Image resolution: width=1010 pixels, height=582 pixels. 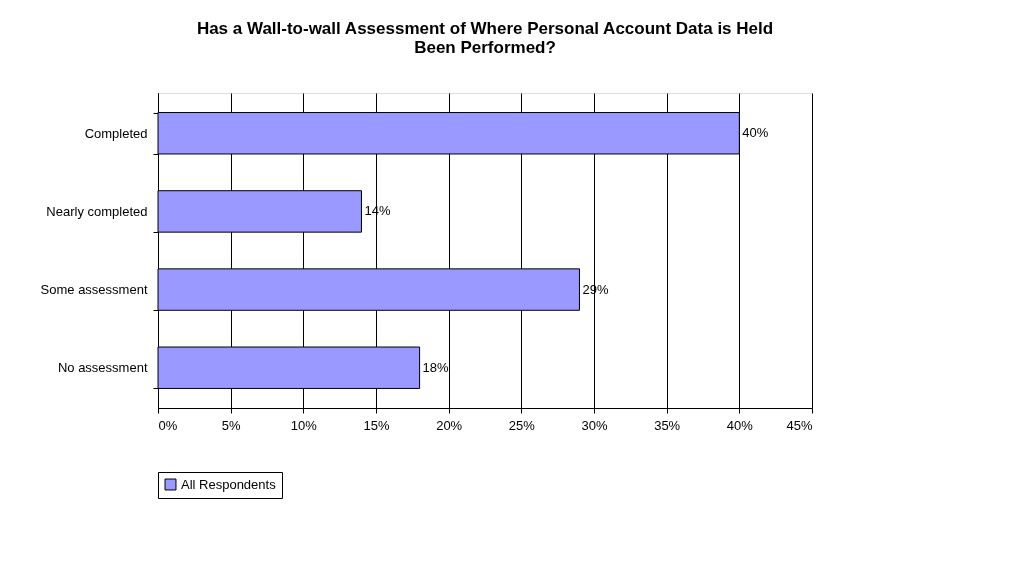 I want to click on x-tick-label: 5%, so click(x=231, y=425).